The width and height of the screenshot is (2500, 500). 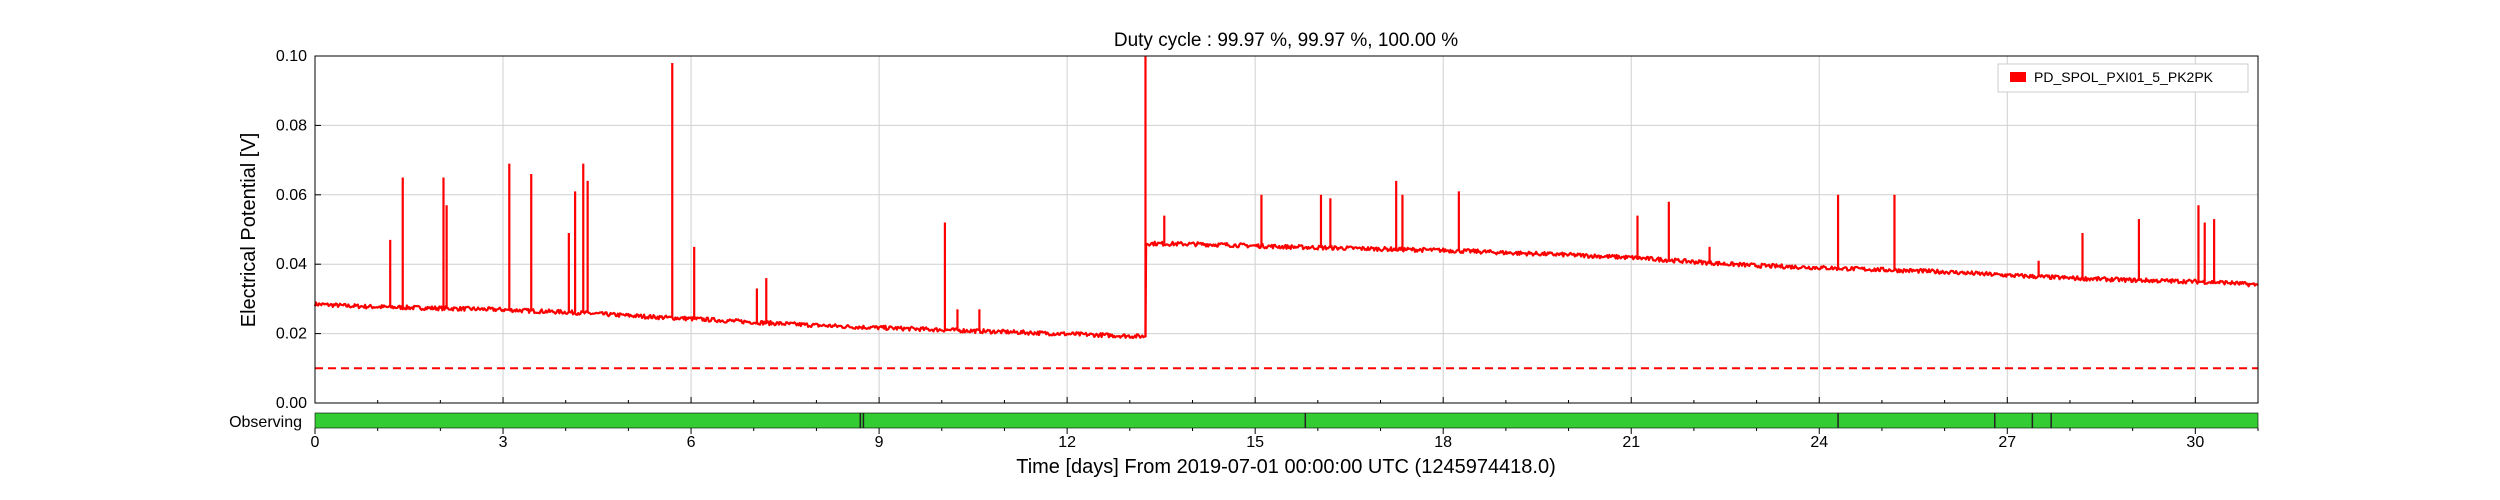 I want to click on state-bar-segment, so click(x=1286, y=420).